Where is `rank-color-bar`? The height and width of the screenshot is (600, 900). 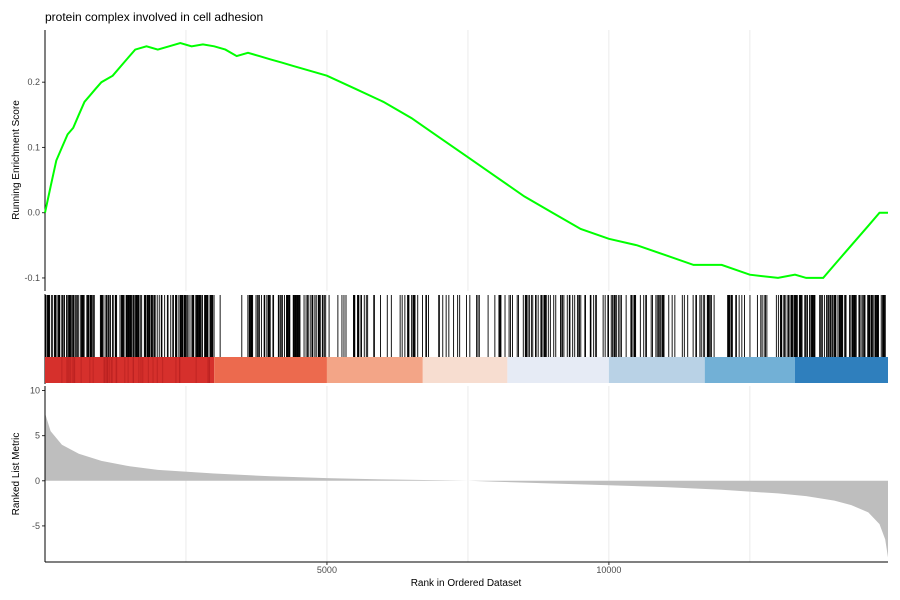 rank-color-bar is located at coordinates (466, 370).